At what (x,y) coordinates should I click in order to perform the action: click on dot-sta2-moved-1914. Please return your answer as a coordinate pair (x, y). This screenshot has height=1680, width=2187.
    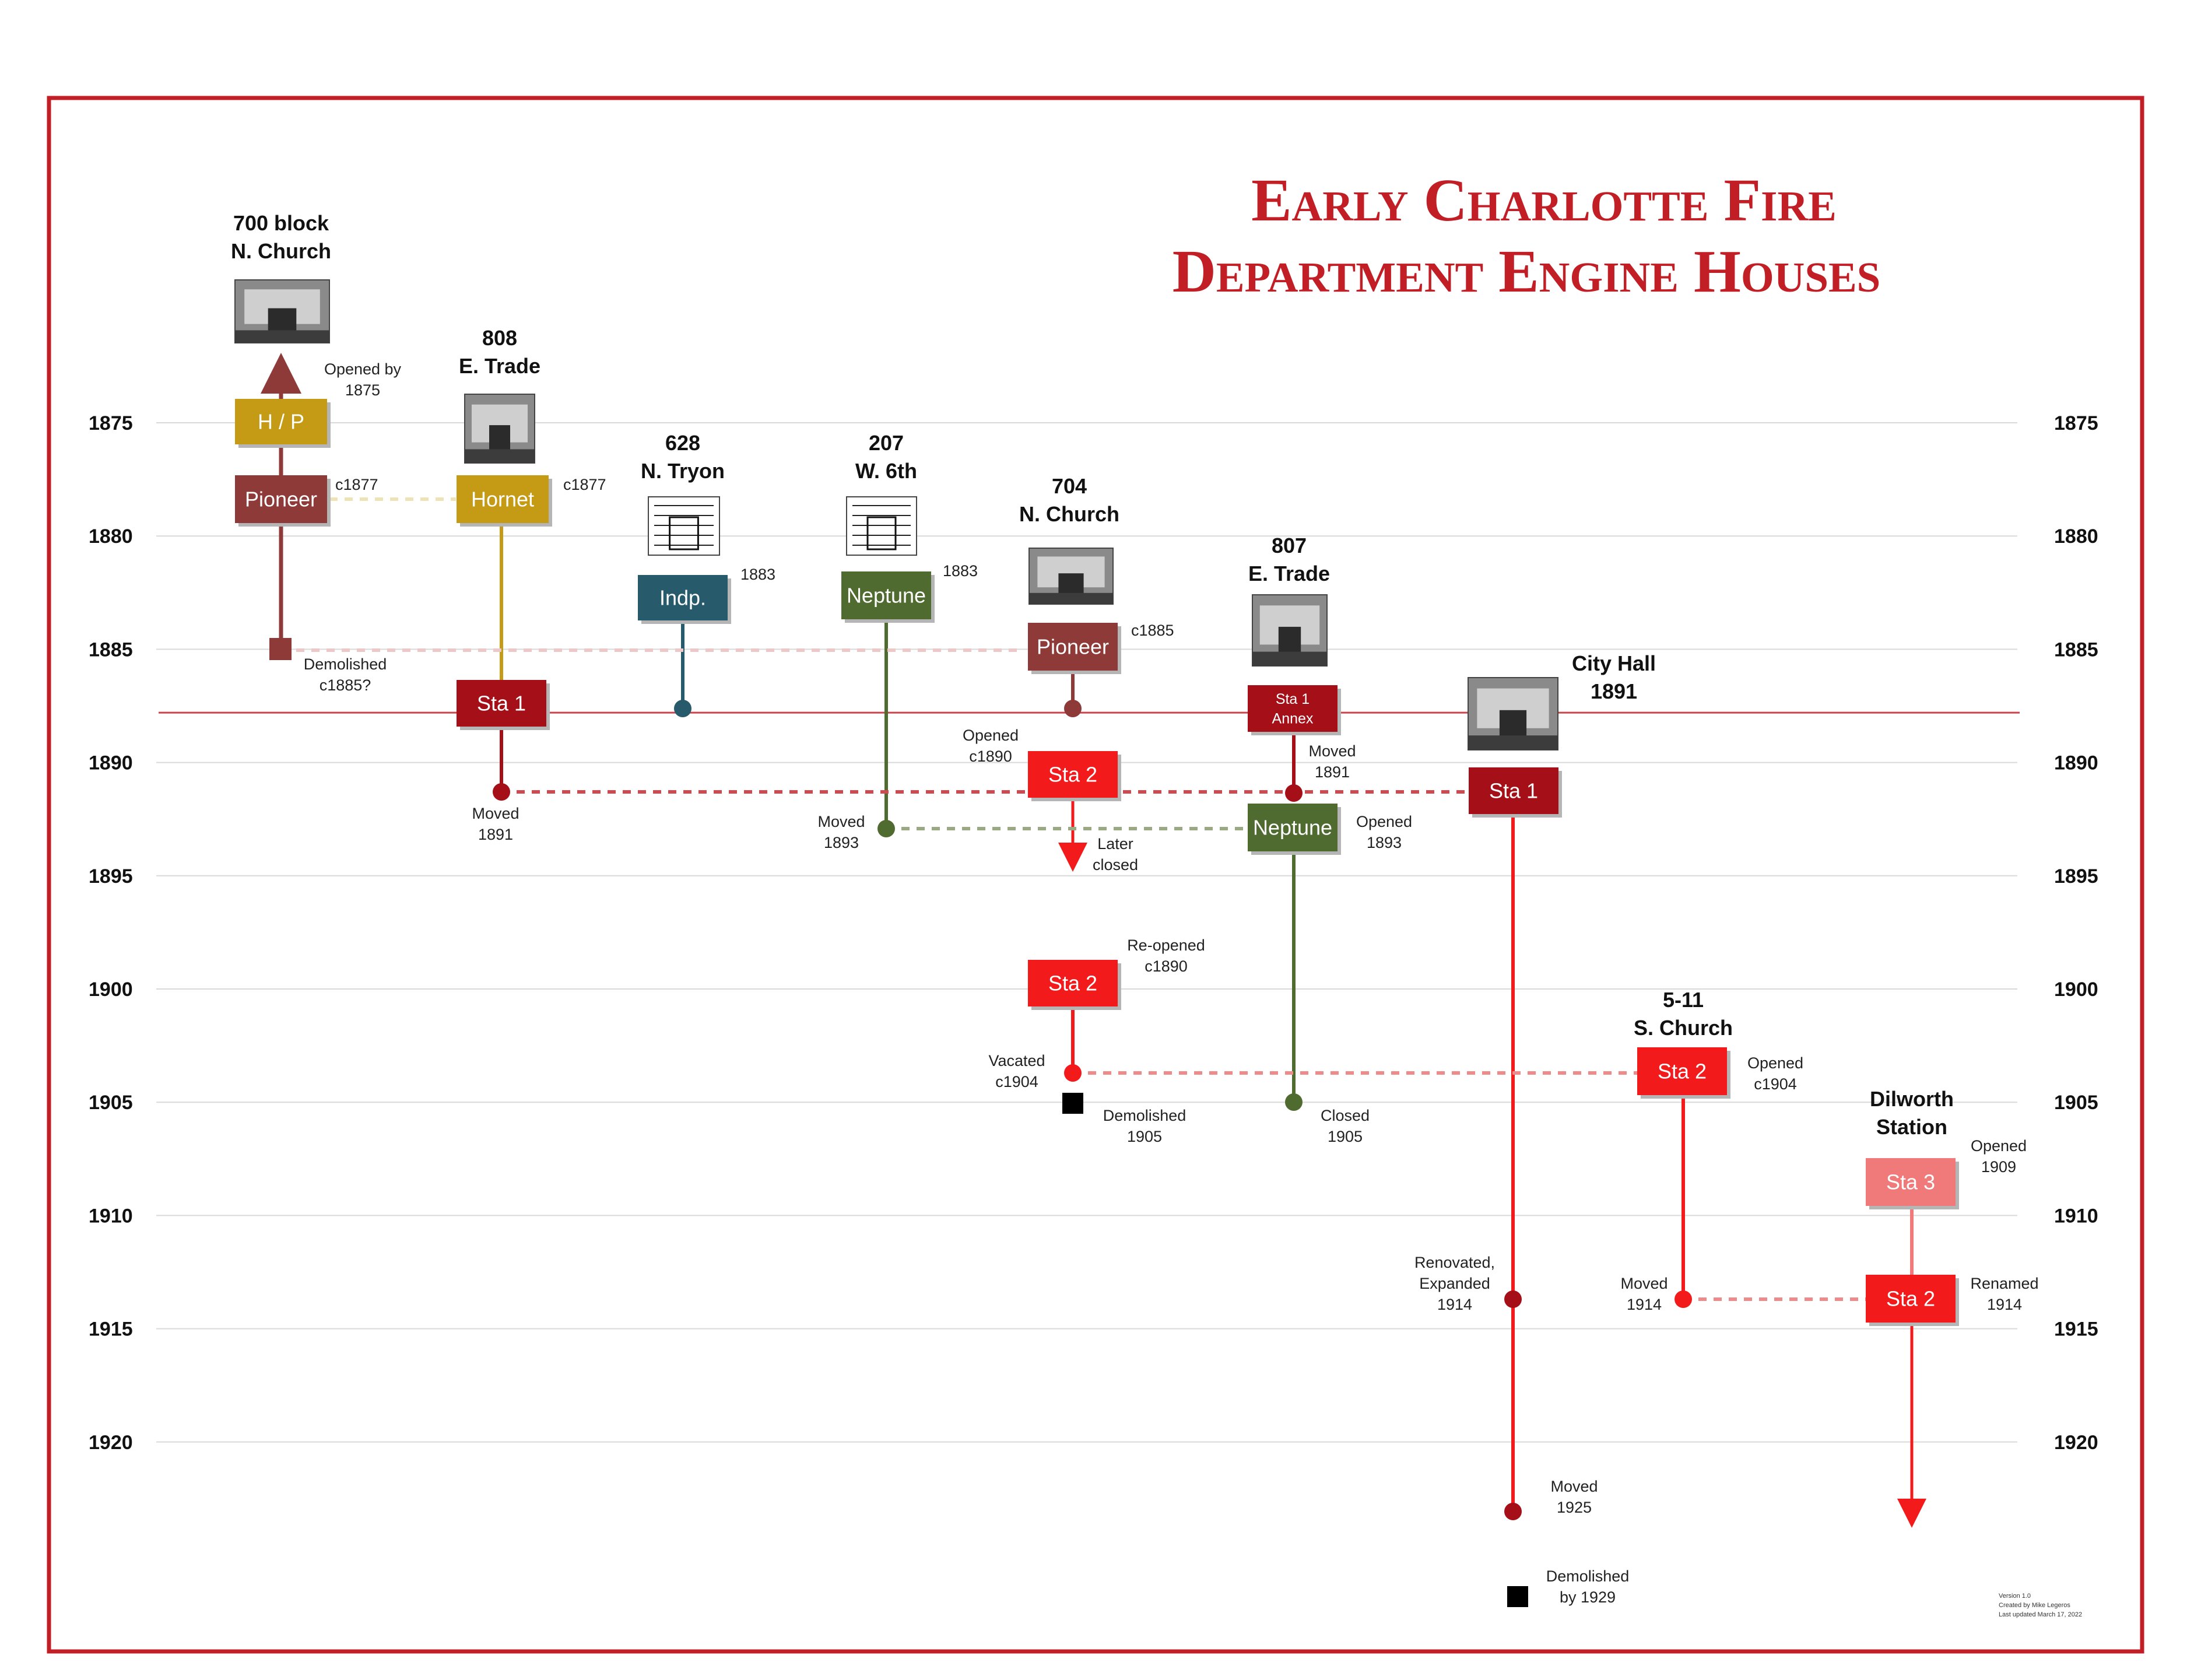
    Looking at the image, I should click on (1684, 1299).